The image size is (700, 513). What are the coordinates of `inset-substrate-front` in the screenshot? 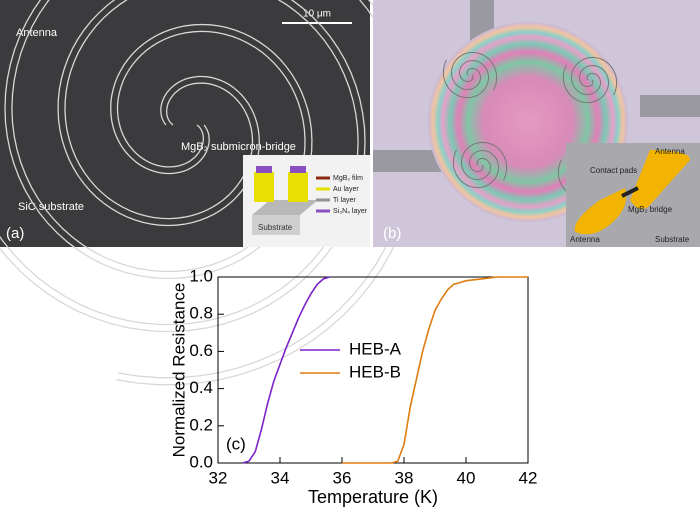 It's located at (276, 225).